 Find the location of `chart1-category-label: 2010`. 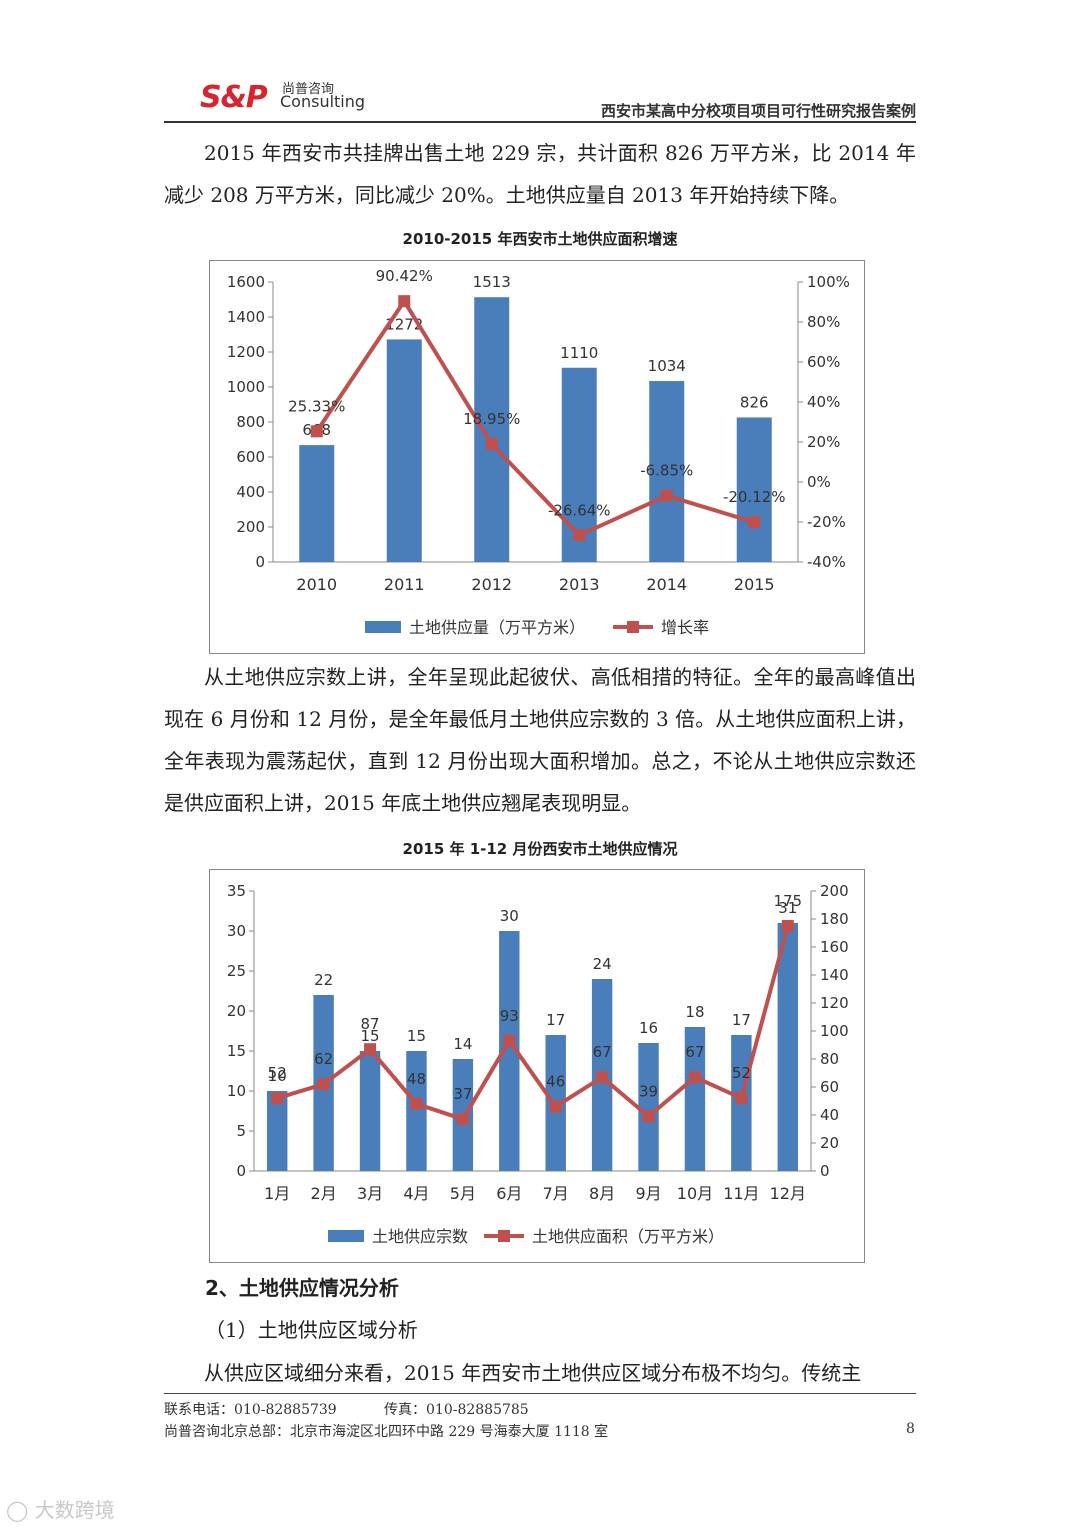

chart1-category-label: 2010 is located at coordinates (316, 584).